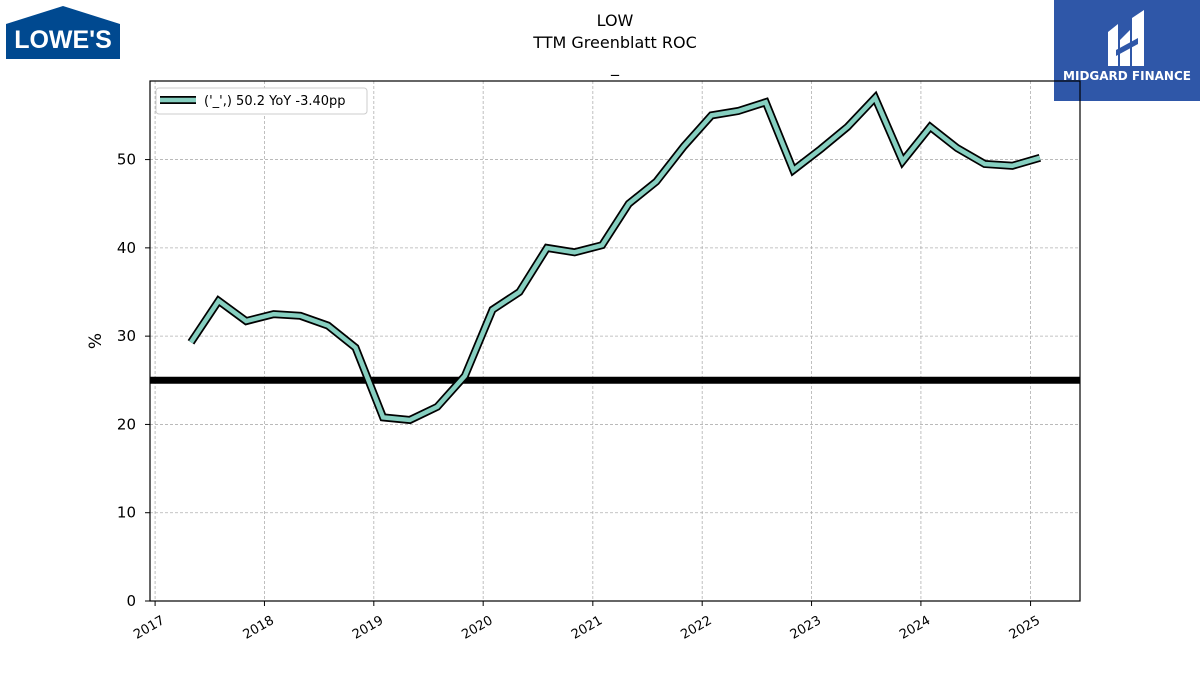  I want to click on chart-title: LOW, so click(615, 20).